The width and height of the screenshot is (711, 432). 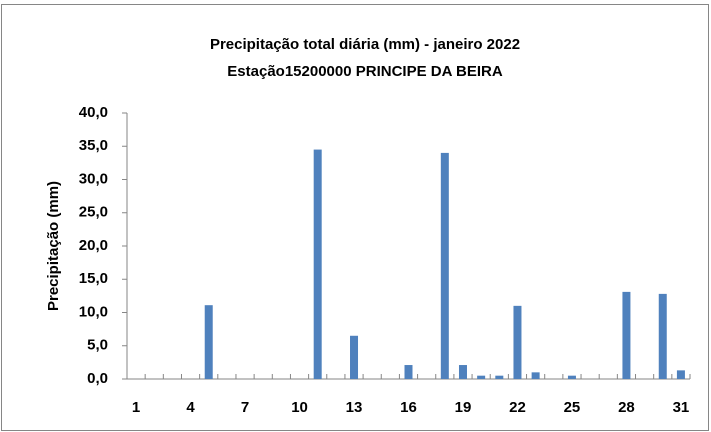 I want to click on y-tick-label: 5,0, so click(x=97, y=345).